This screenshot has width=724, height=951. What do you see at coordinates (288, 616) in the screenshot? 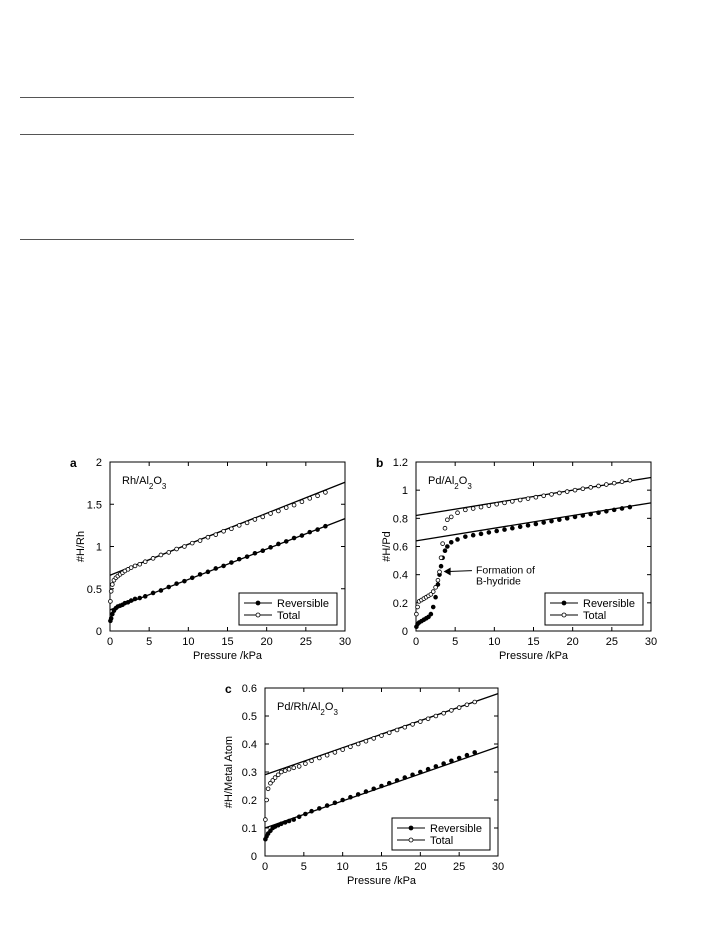
I see `chart-a-legend-label-total: Total` at bounding box center [288, 616].